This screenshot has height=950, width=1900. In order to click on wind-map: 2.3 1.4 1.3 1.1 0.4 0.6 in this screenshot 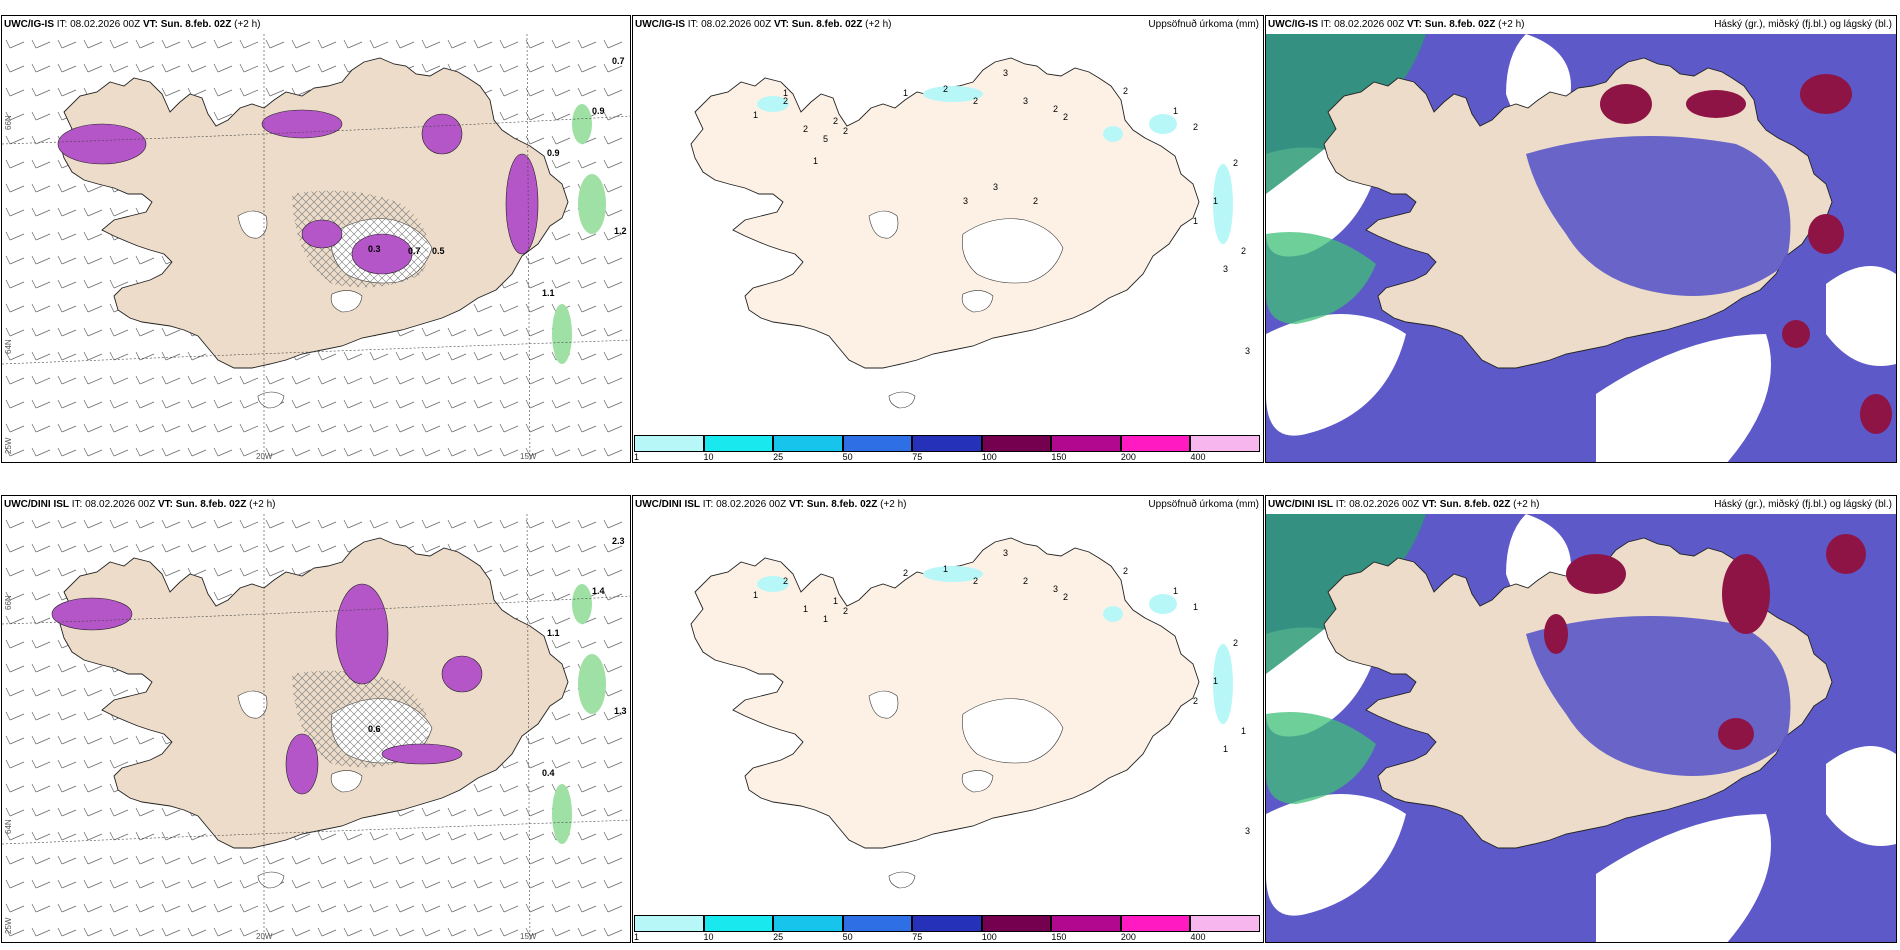, I will do `click(316, 728)`.